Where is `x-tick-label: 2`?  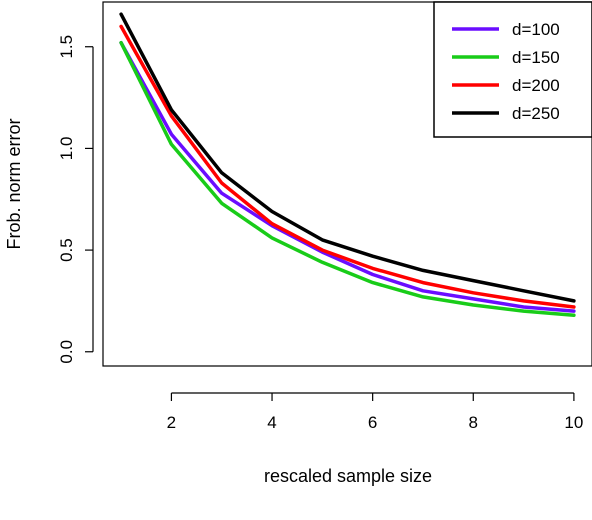
x-tick-label: 2 is located at coordinates (171, 422).